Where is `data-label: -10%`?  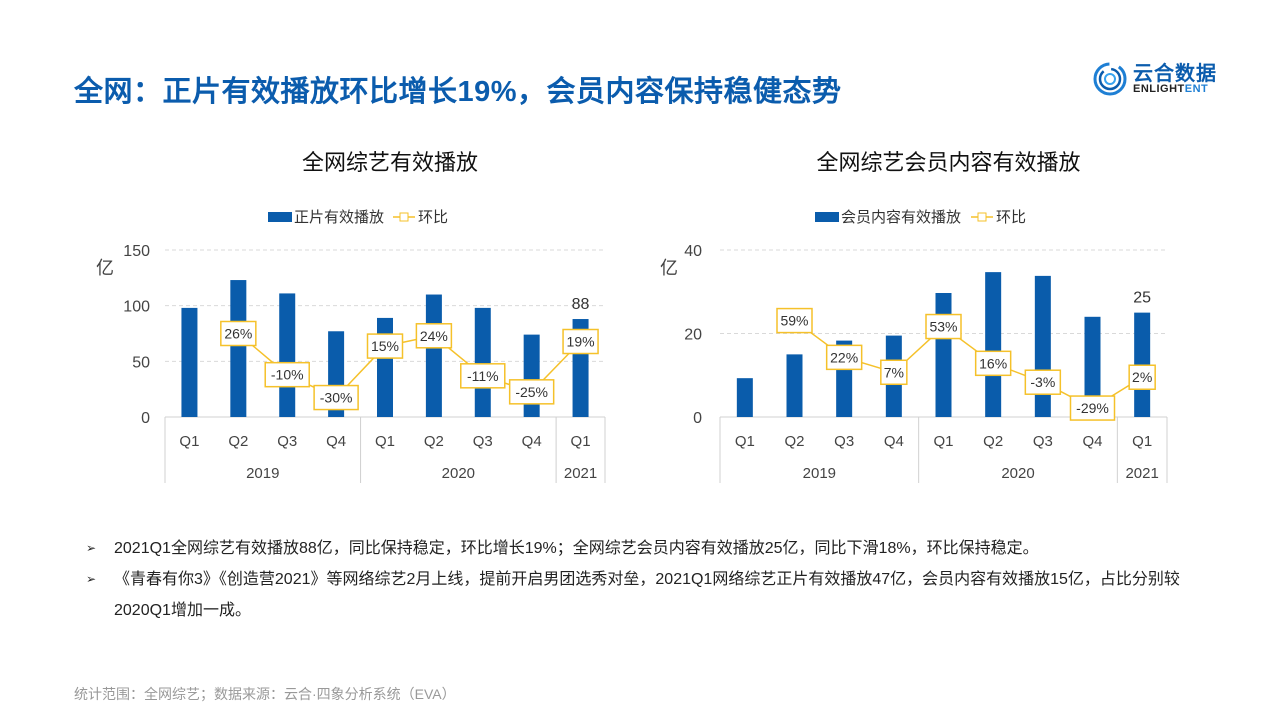 data-label: -10% is located at coordinates (287, 375).